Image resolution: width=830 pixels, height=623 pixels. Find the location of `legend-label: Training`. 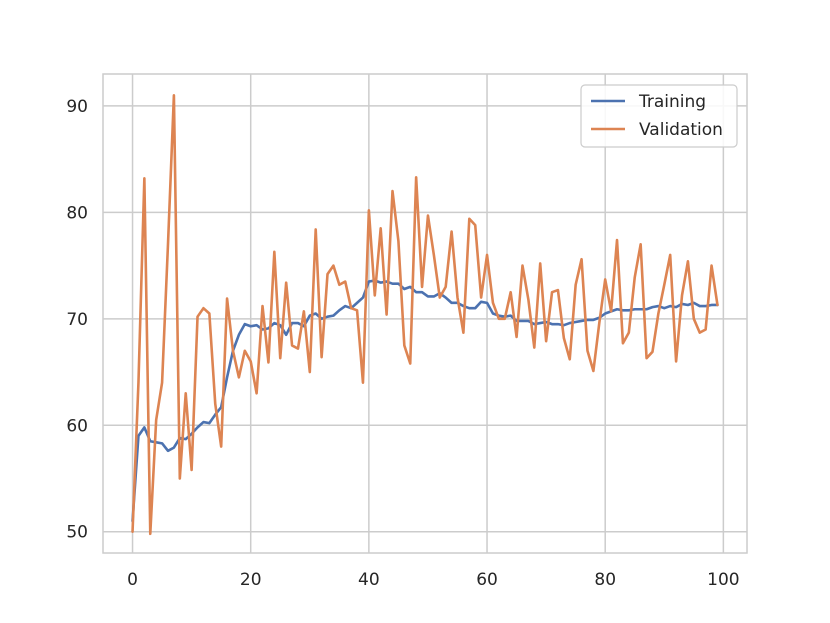

legend-label: Training is located at coordinates (672, 102).